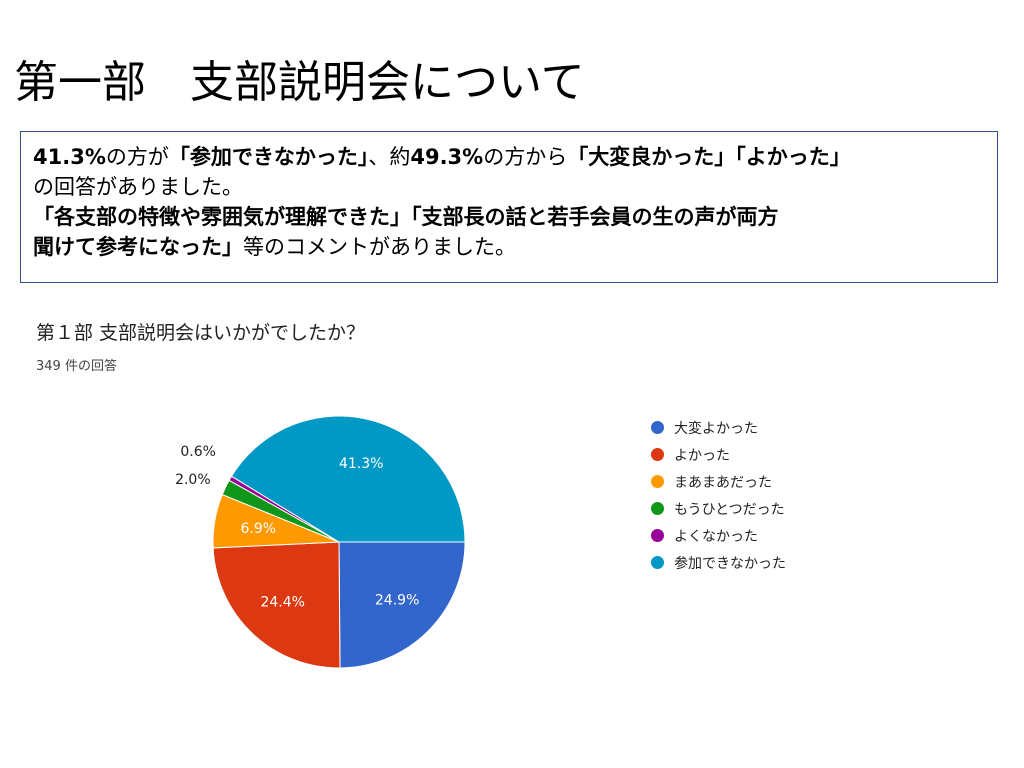 This screenshot has width=1024, height=768. What do you see at coordinates (406, 217) in the screenshot?
I see `summary-text: 「各支部の特徴や雰囲気が理解できた」「支部長の話と若手会員の生の声が両方` at bounding box center [406, 217].